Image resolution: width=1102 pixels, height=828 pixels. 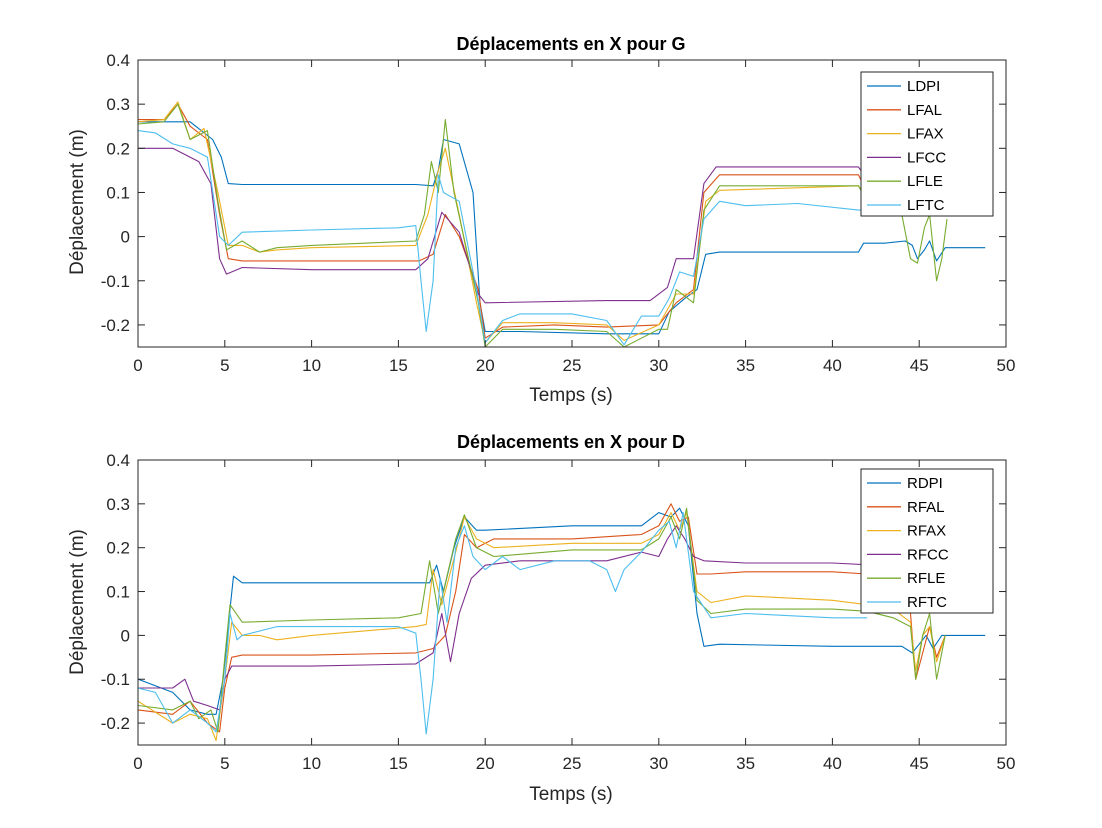 I want to click on legend-label-rfax: RFAX, so click(x=926, y=531).